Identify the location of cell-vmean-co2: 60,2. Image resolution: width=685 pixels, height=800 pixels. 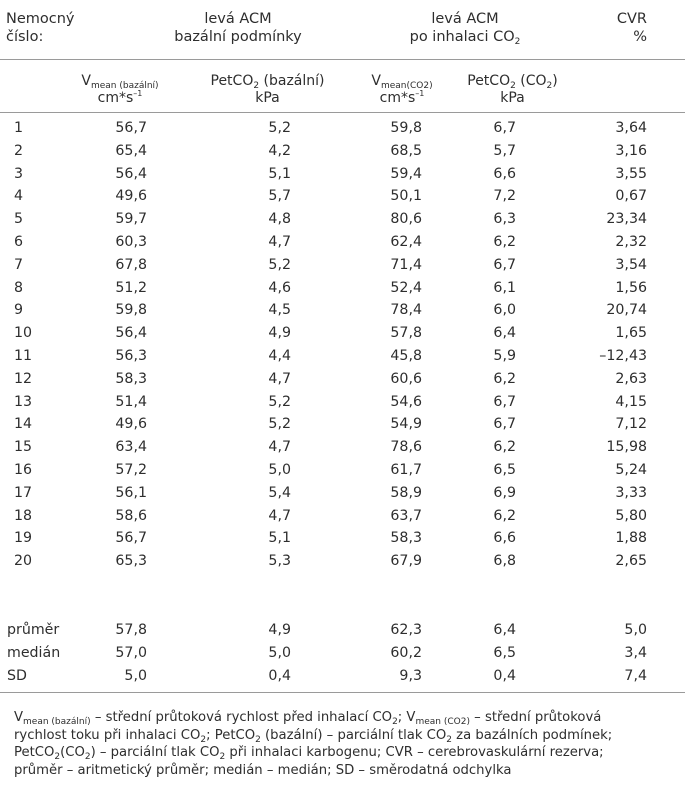
(406, 652).